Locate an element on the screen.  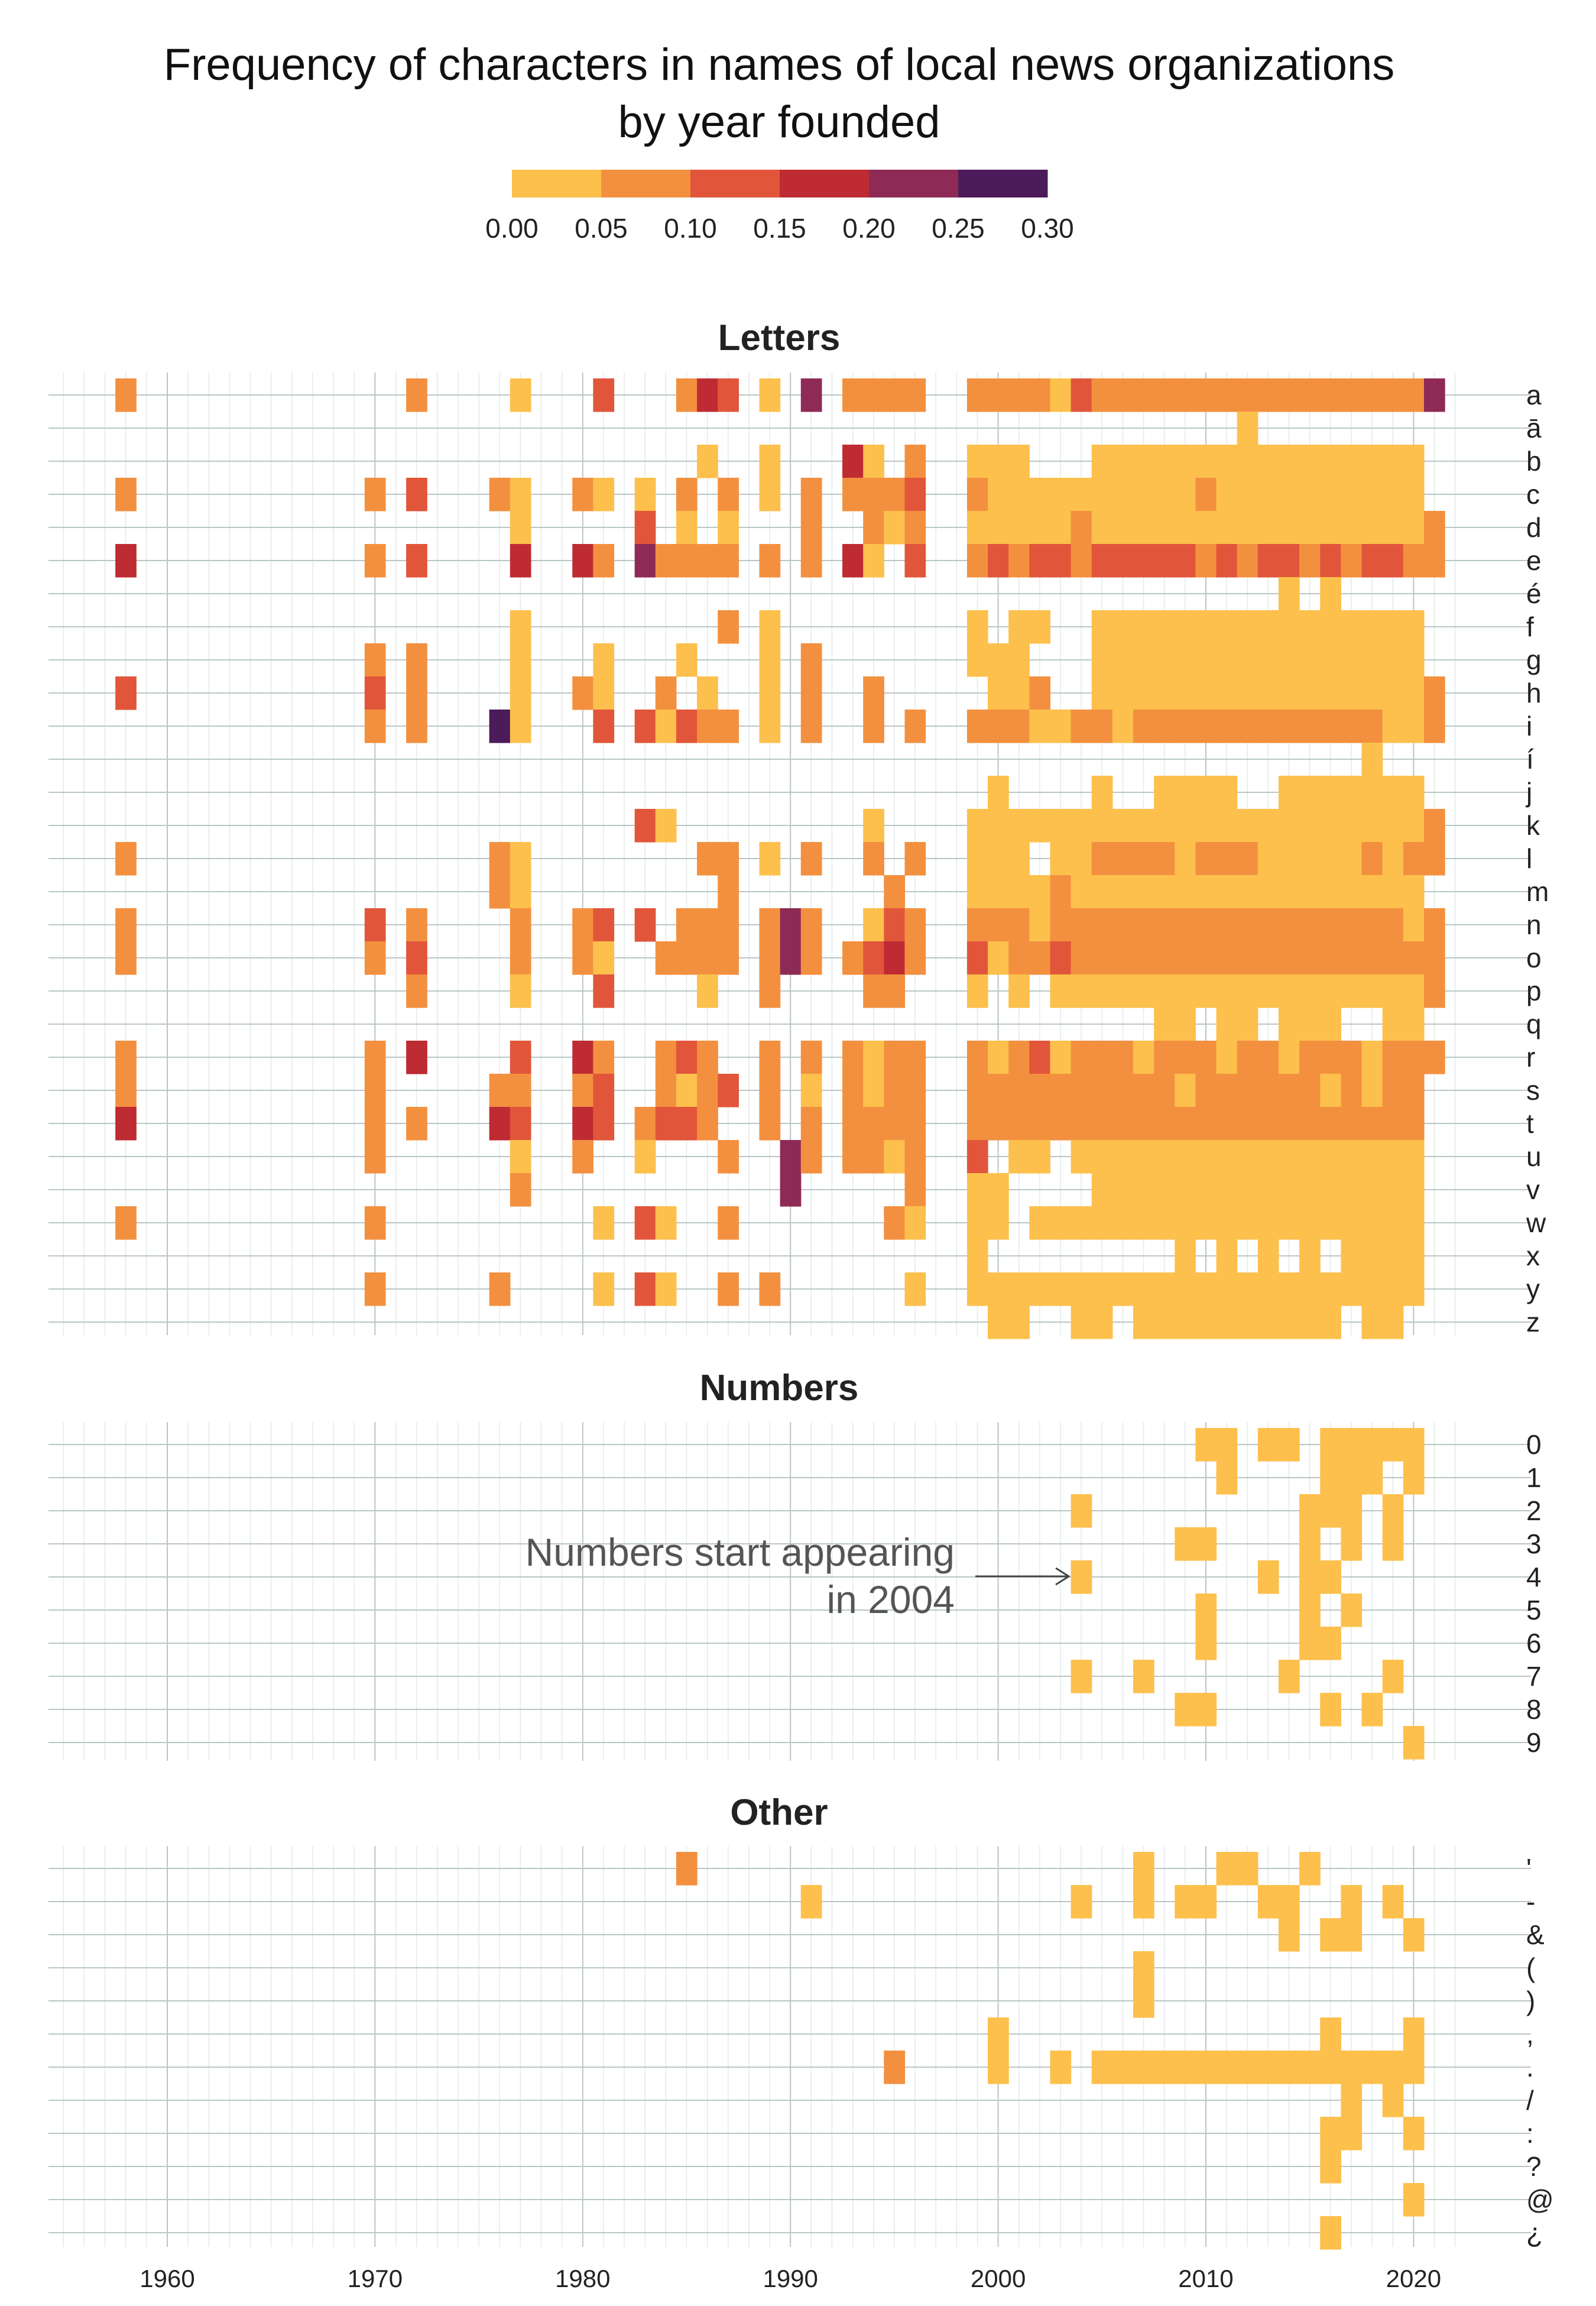
legend-tick-label: 0.15 is located at coordinates (779, 228).